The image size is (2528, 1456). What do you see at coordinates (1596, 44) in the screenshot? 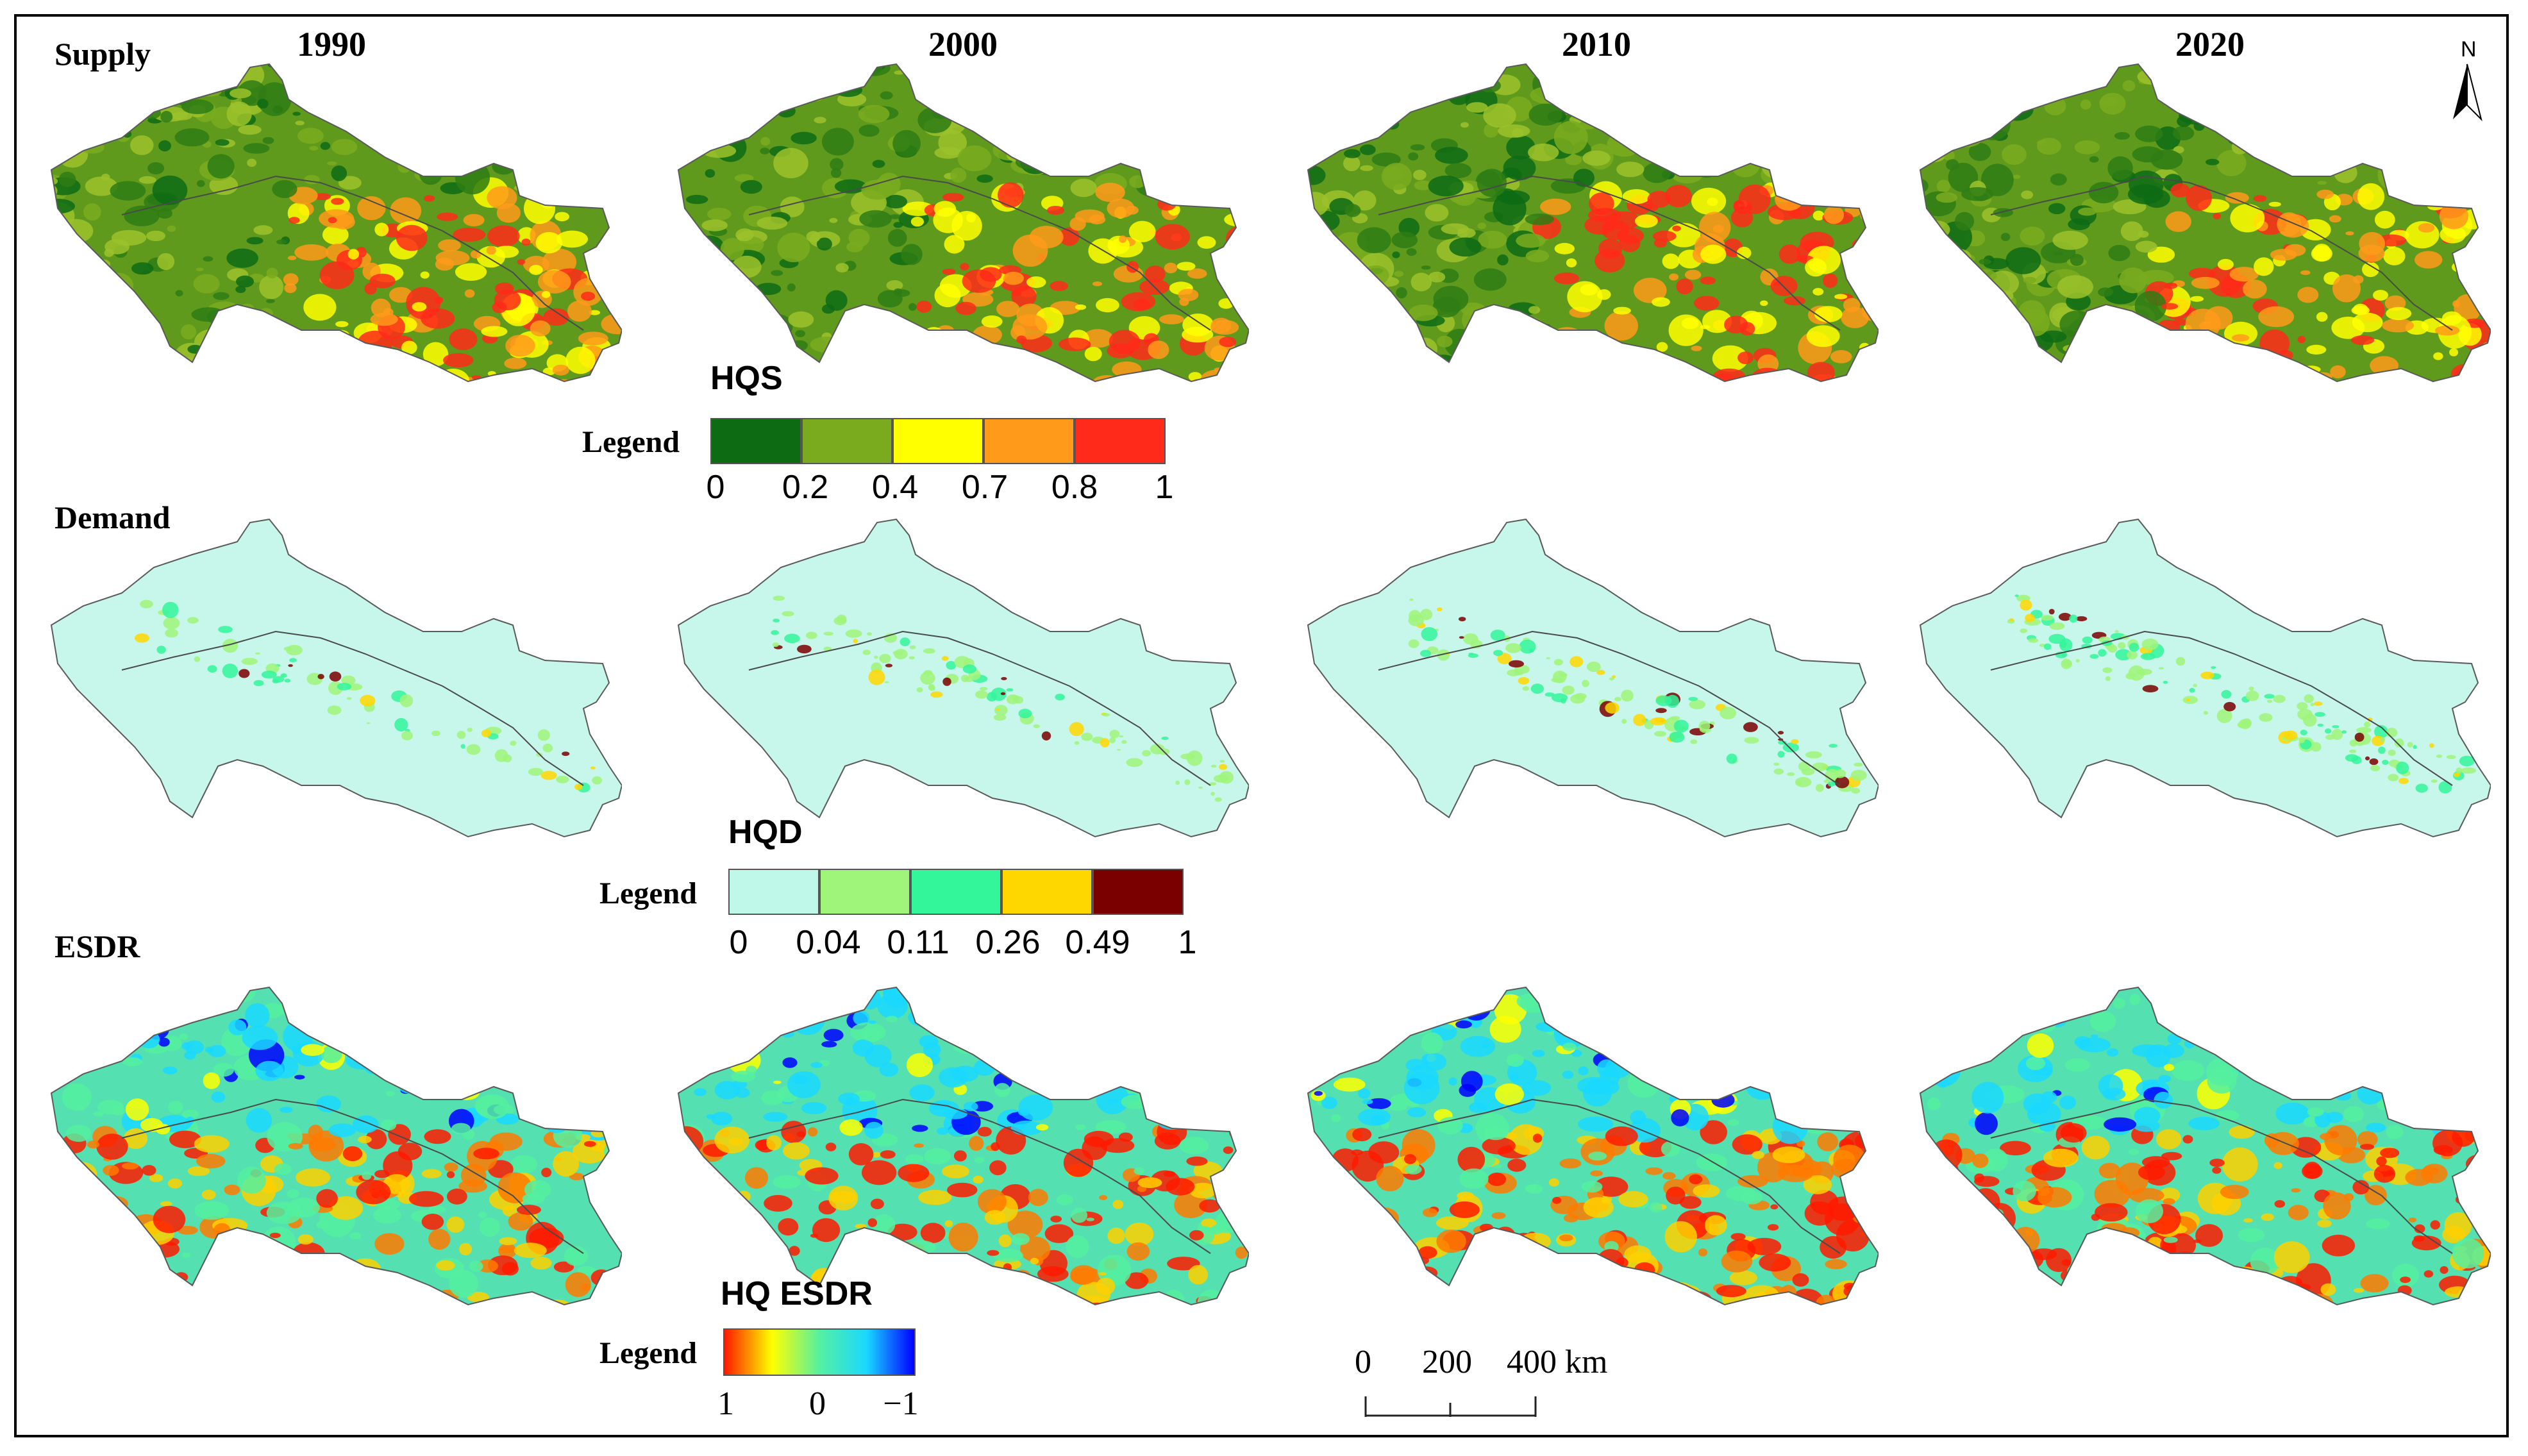
I see `year-heading-2010: 2010` at bounding box center [1596, 44].